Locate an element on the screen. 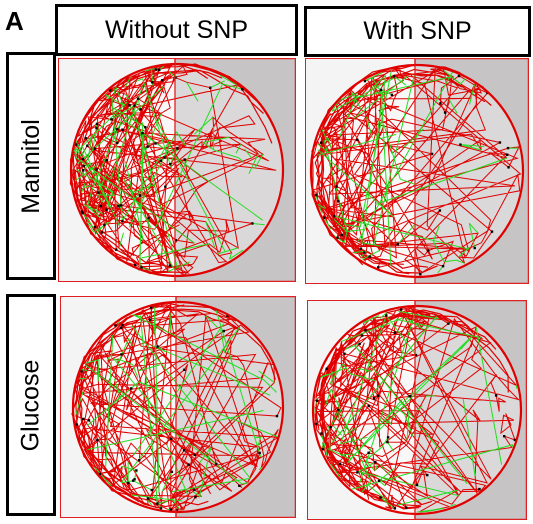 This screenshot has height=524, width=533. row-header-glucose: Glucose is located at coordinates (31, 405).